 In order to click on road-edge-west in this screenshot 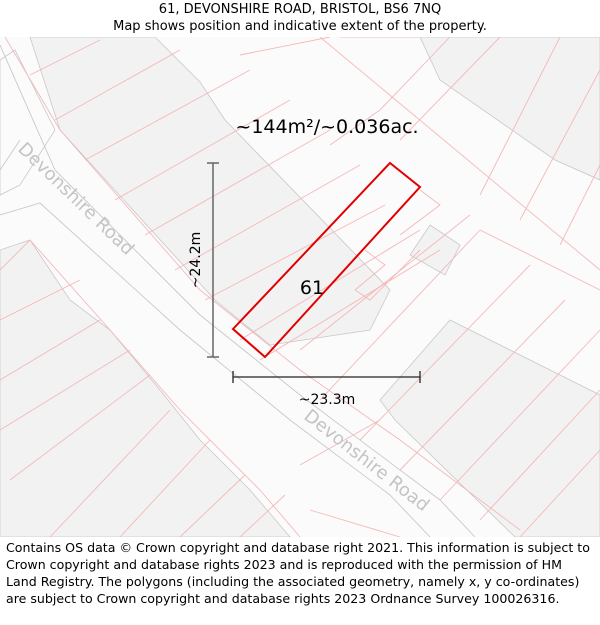, I will do `click(10, 155)`.